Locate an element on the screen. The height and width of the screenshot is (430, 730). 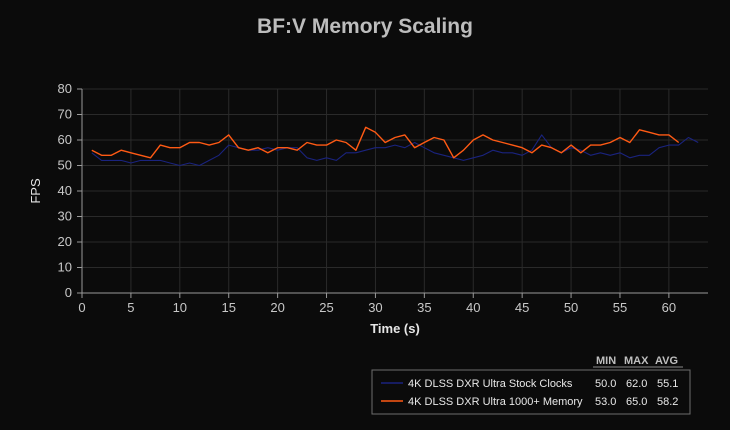
legend-avg-memory: 58.2 is located at coordinates (667, 402).